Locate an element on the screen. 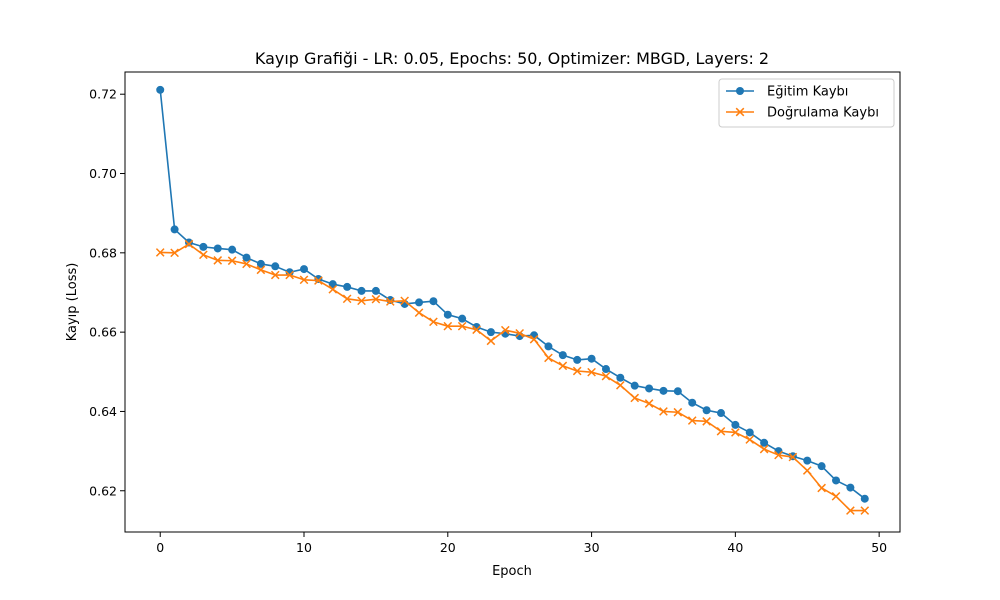 The width and height of the screenshot is (1000, 600). legend: Eğitim Kaybı Doğrulama Kaybı is located at coordinates (806, 103).